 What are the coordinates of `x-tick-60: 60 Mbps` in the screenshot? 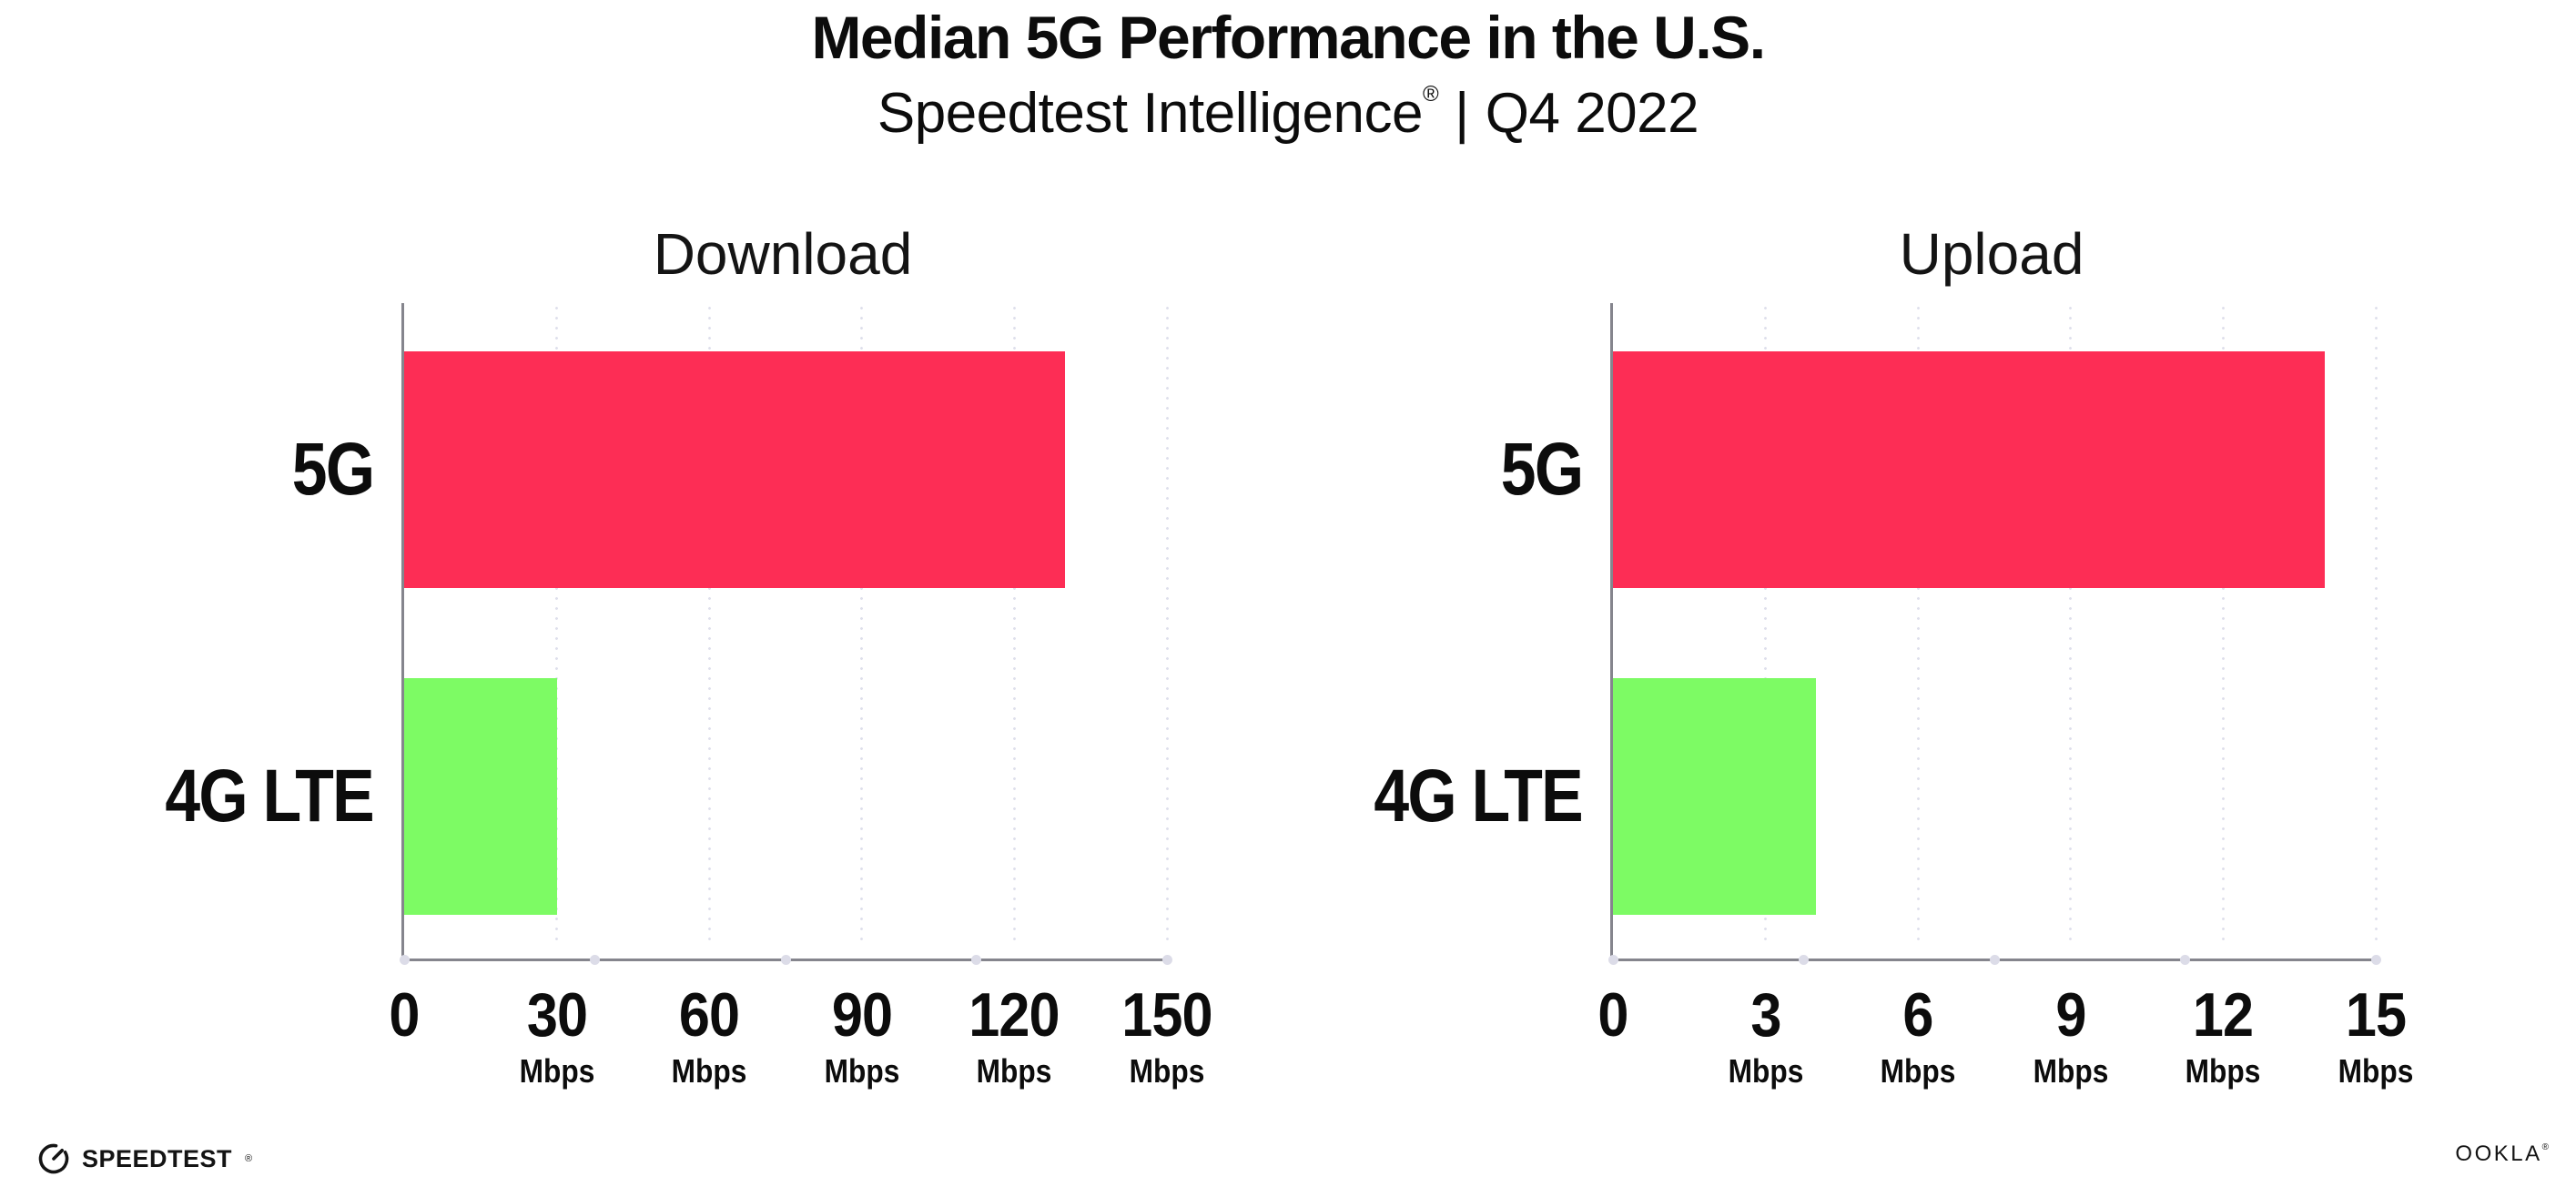 It's located at (709, 1036).